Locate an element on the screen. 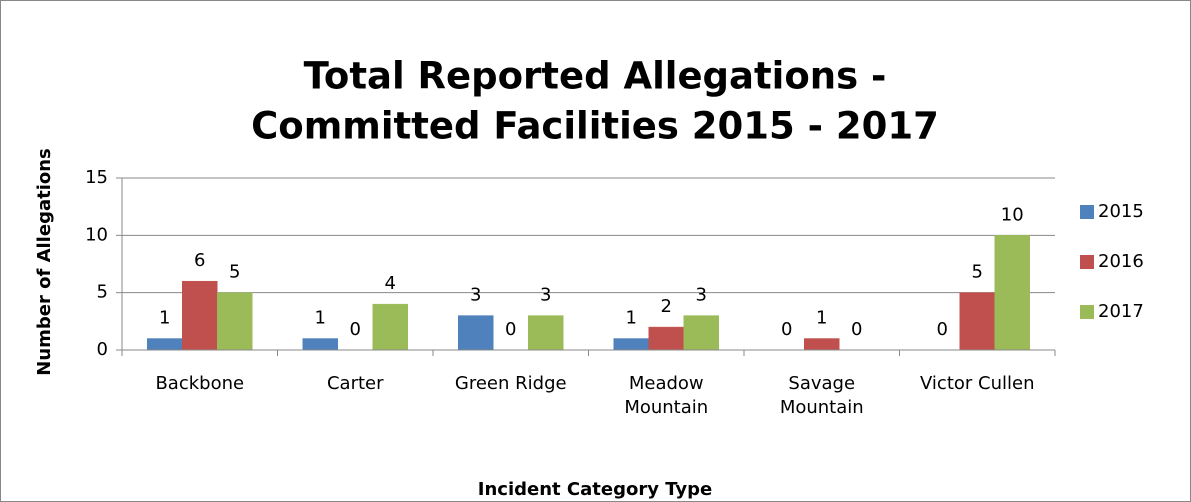  chart-title: Total Reported Allegations - is located at coordinates (595, 76).